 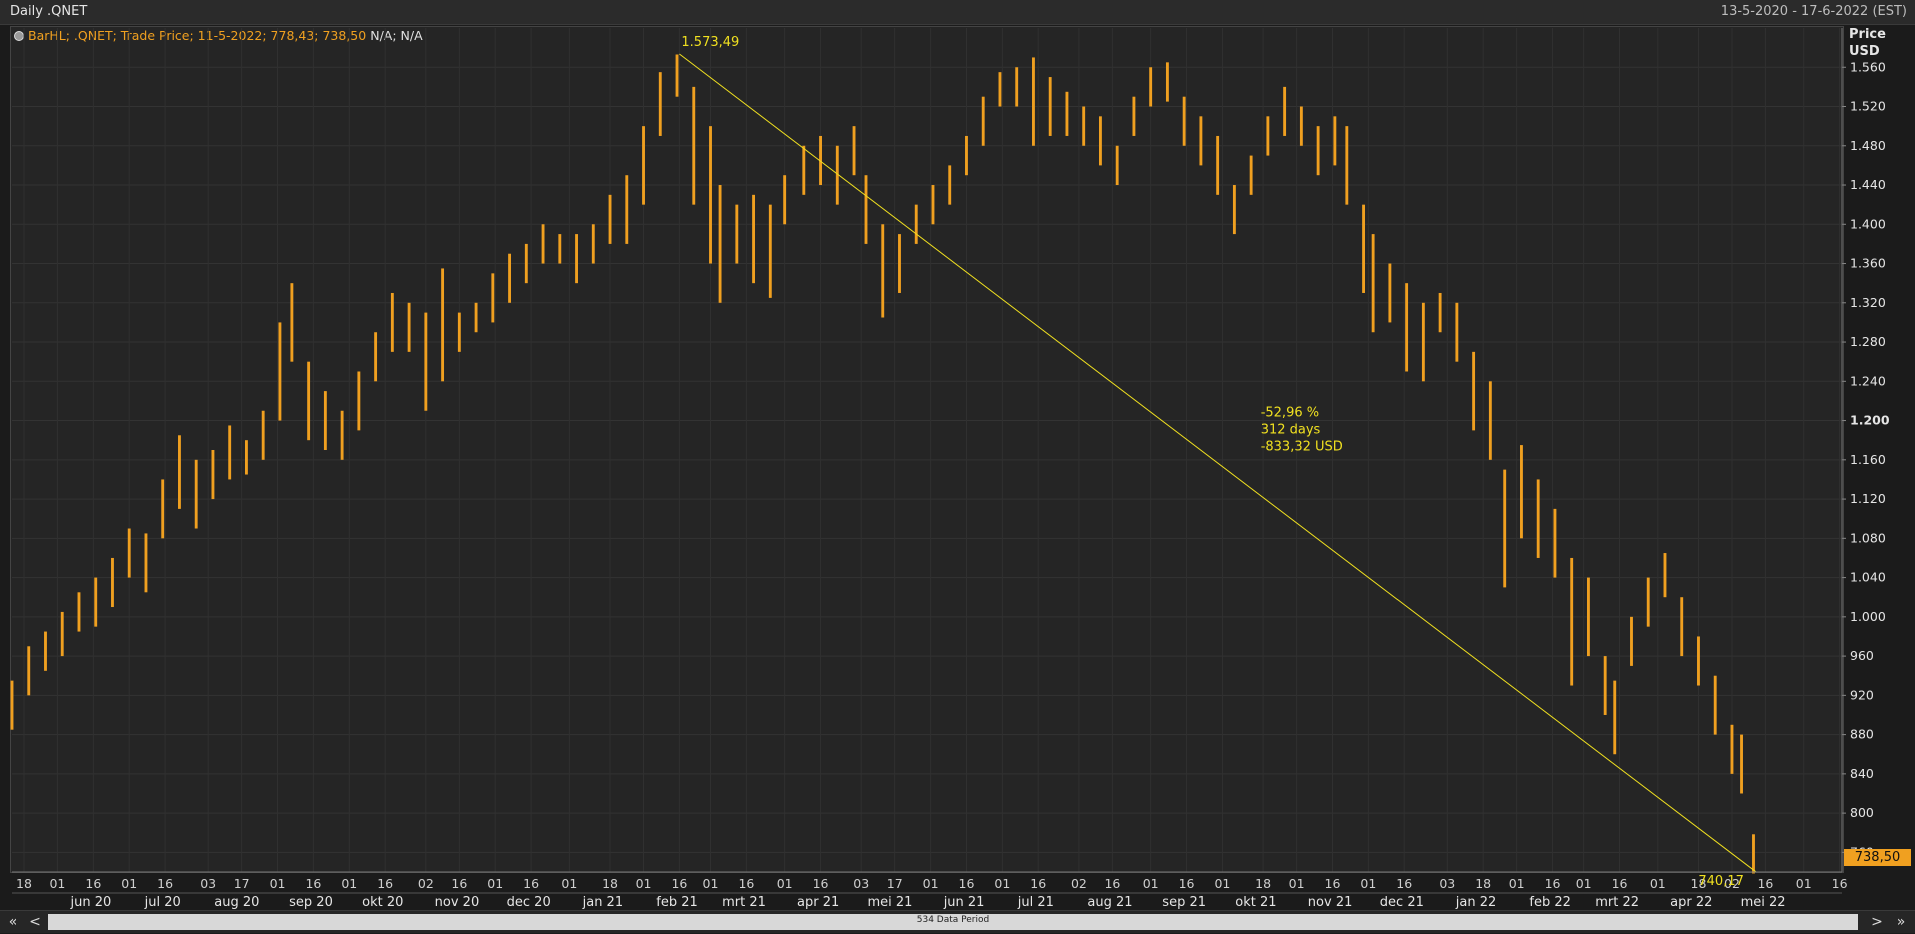 What do you see at coordinates (236, 902) in the screenshot?
I see `x-month-label: aug 20` at bounding box center [236, 902].